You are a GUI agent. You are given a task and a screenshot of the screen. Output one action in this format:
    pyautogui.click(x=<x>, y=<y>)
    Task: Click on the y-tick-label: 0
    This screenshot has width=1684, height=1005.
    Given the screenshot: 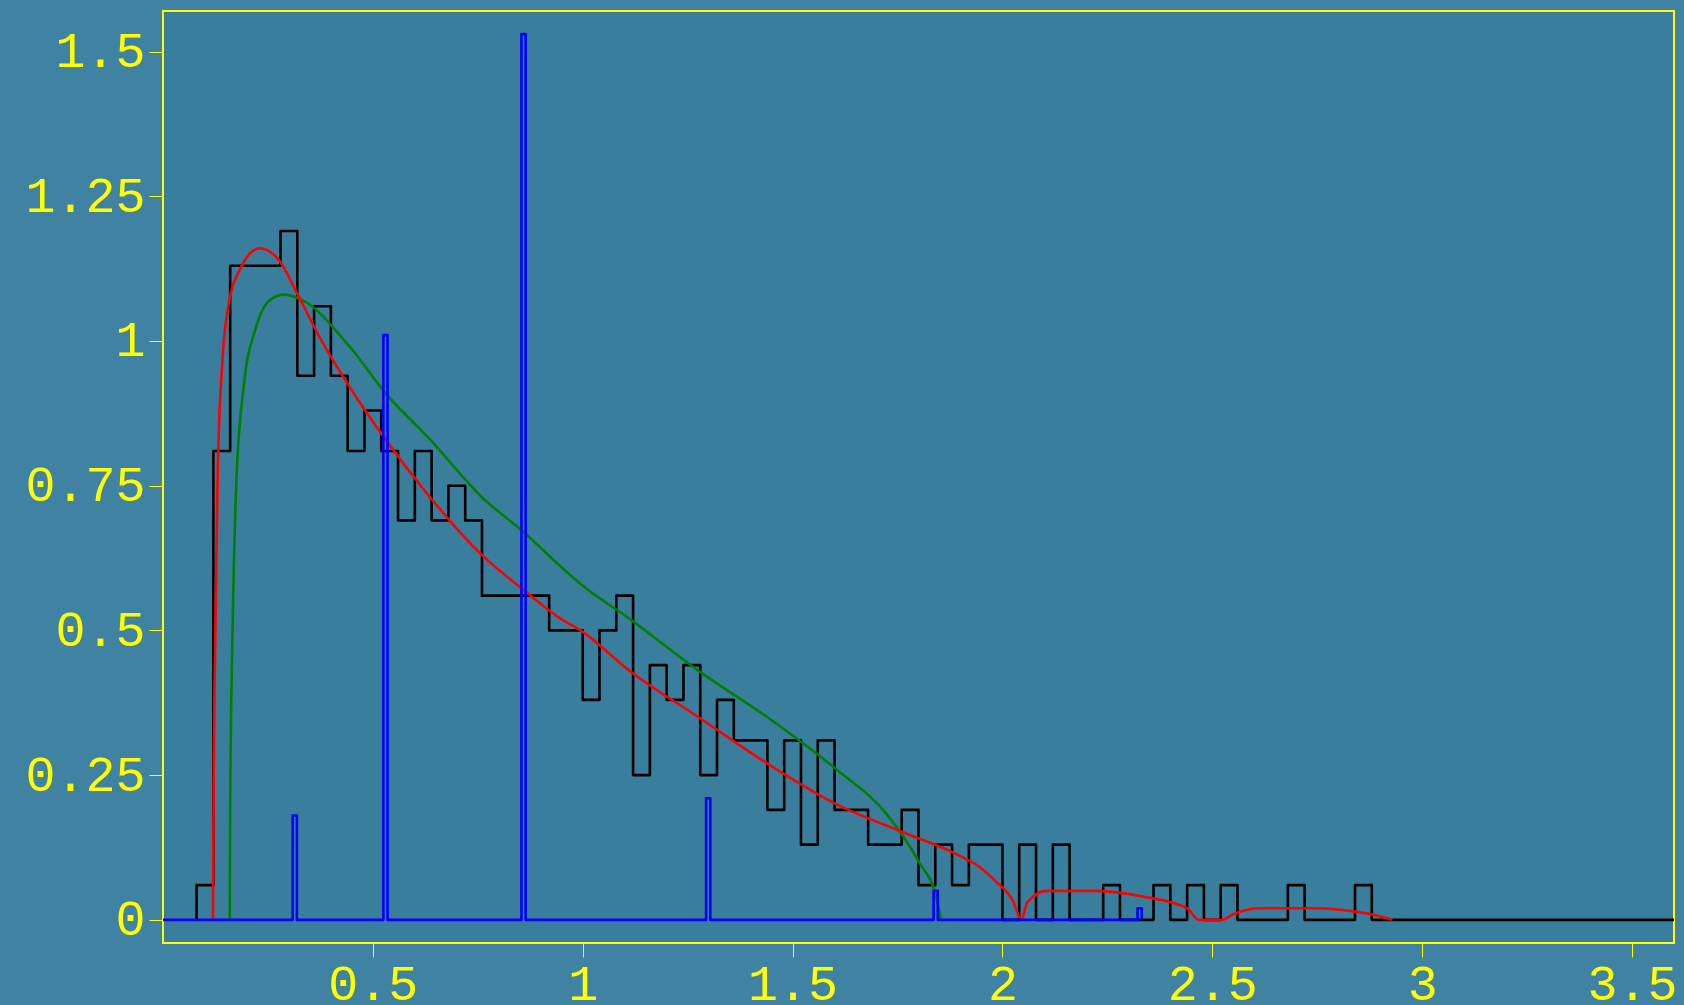 What is the action you would take?
    pyautogui.click(x=130, y=922)
    